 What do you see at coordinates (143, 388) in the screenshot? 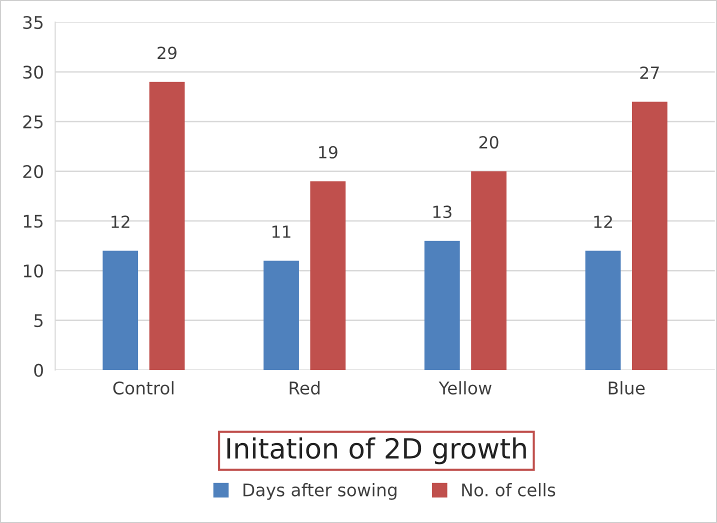
I see `x-tick-label: Control` at bounding box center [143, 388].